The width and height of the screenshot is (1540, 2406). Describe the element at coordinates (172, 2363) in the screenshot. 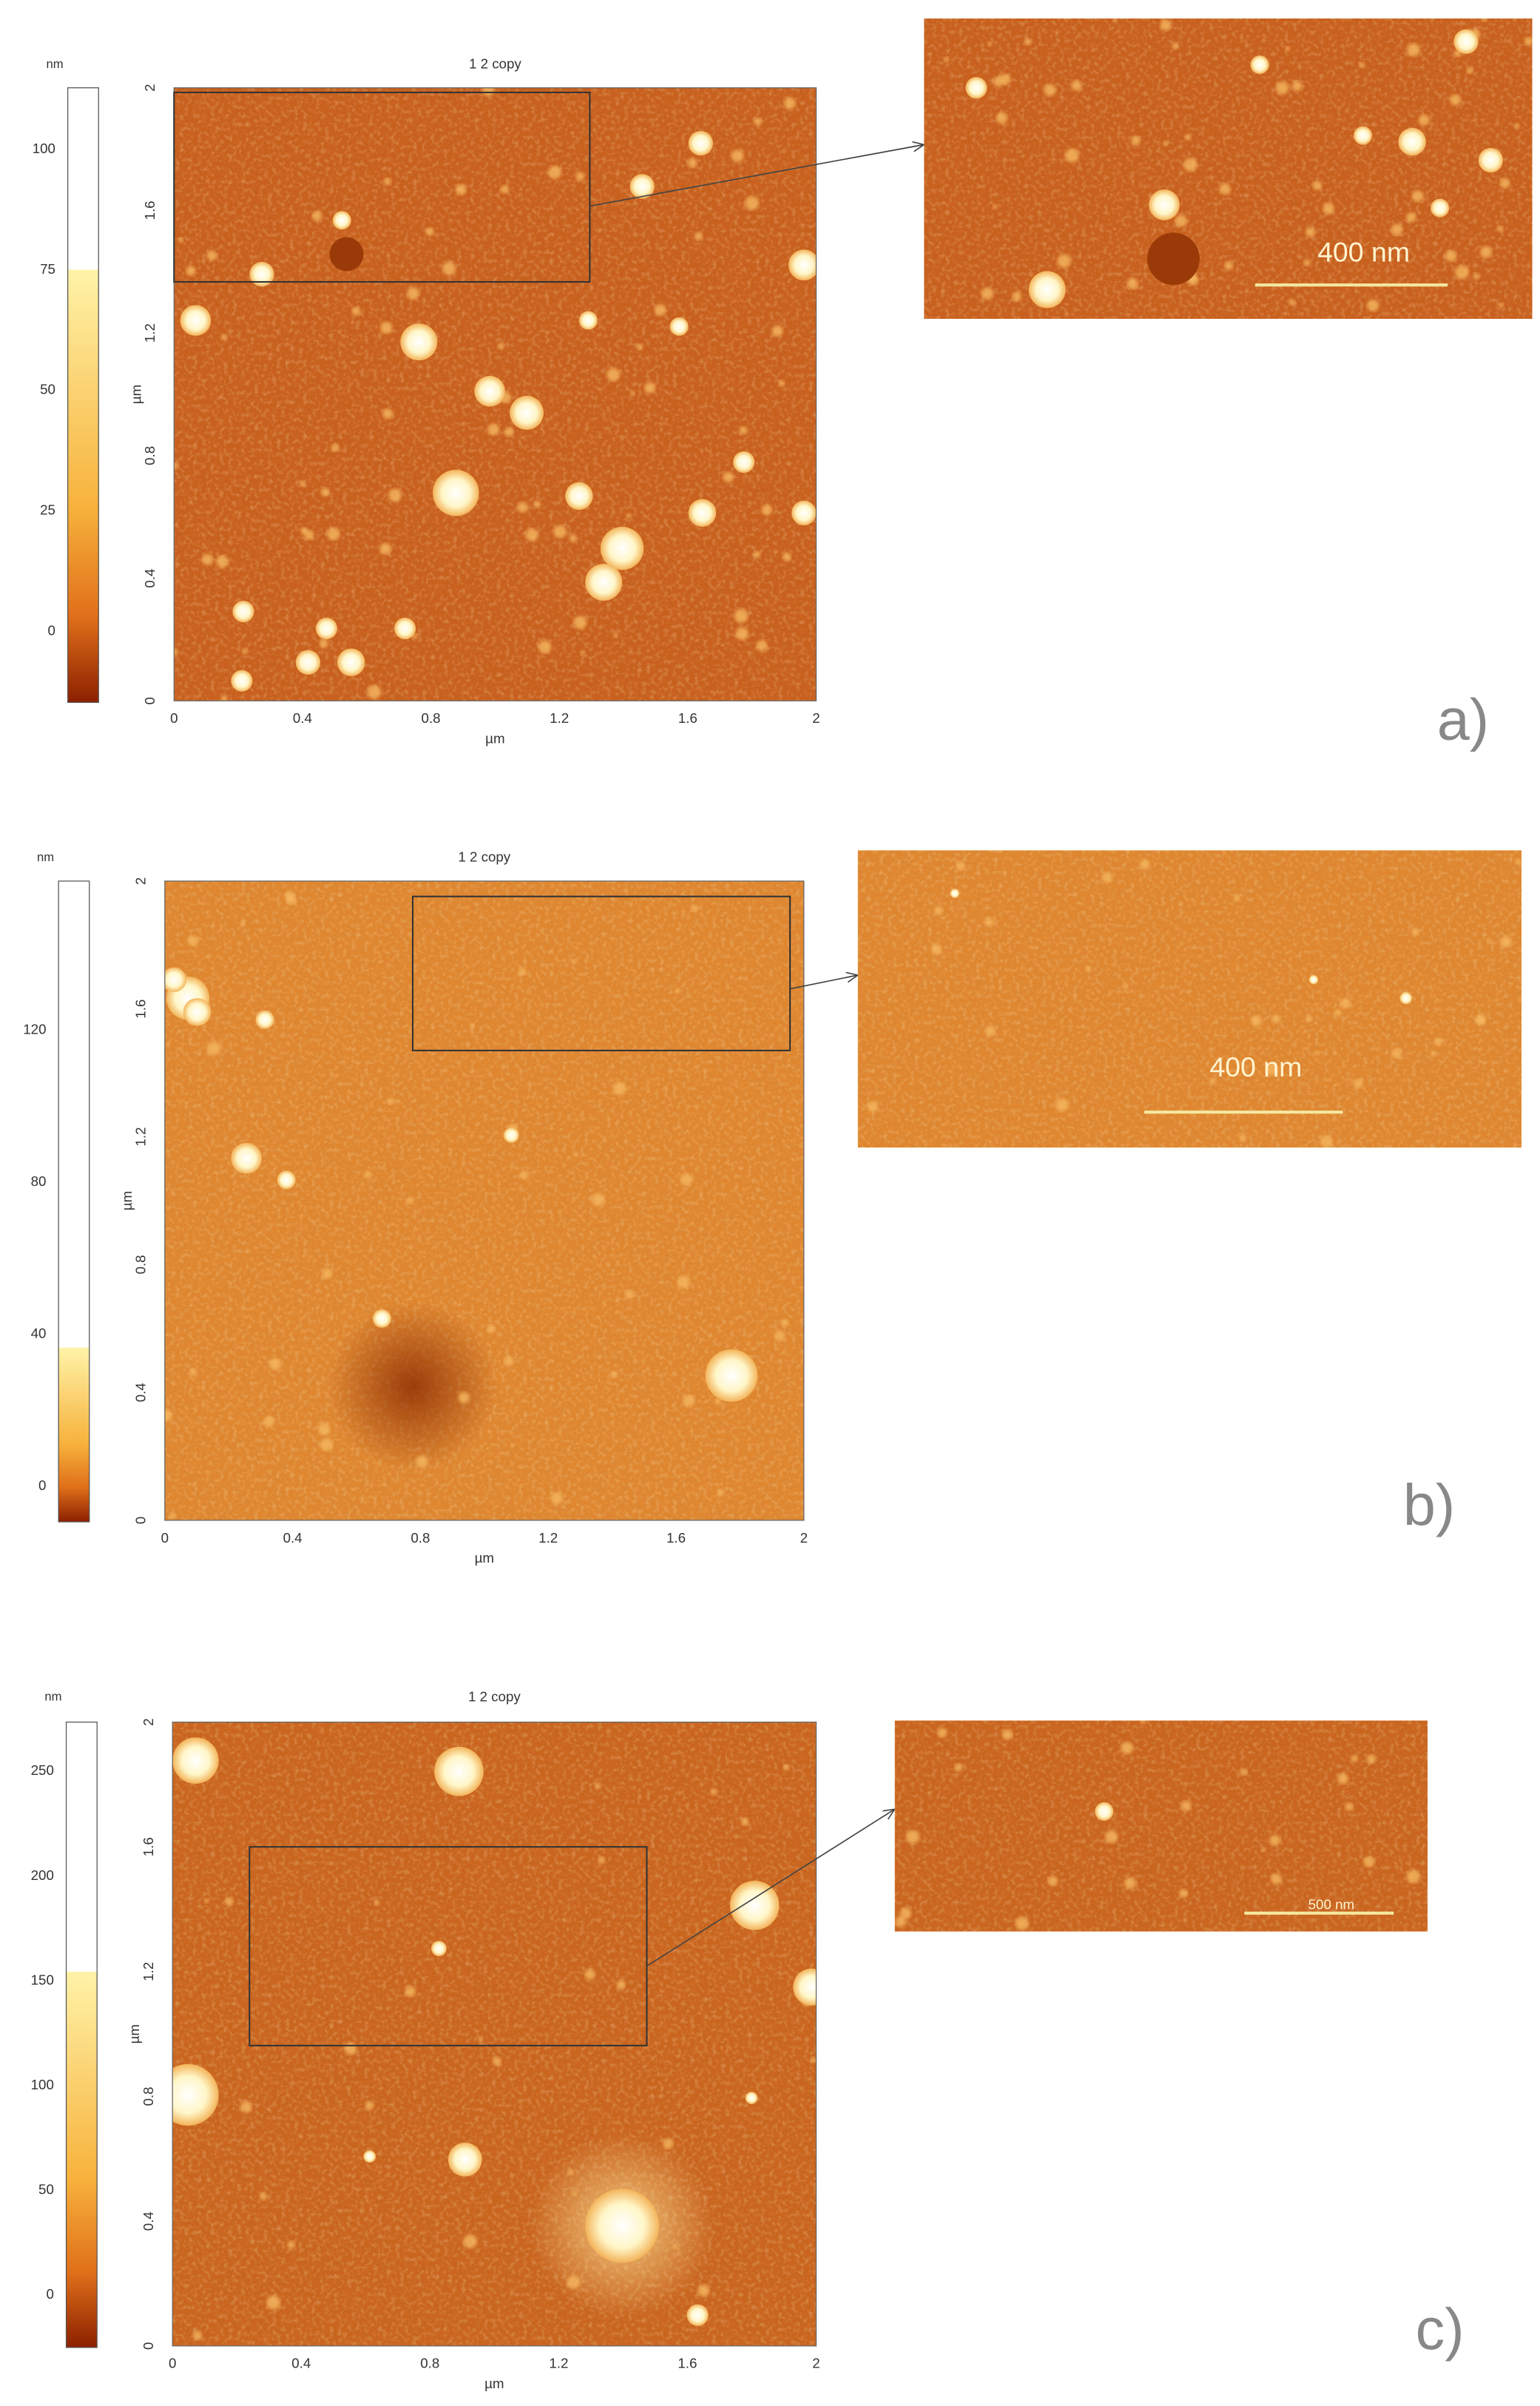

I see `x-tick-label: 0` at that location.